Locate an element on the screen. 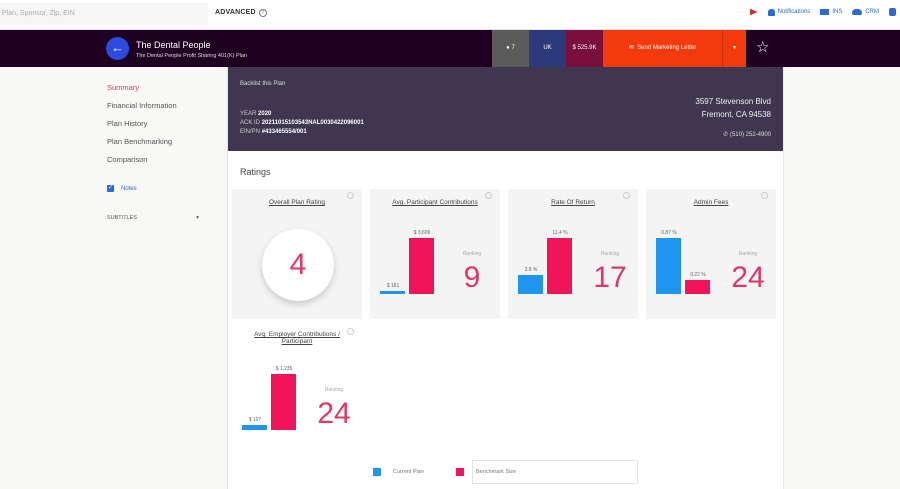 This screenshot has width=900, height=489. assets-value: $ 525.9K is located at coordinates (584, 48).